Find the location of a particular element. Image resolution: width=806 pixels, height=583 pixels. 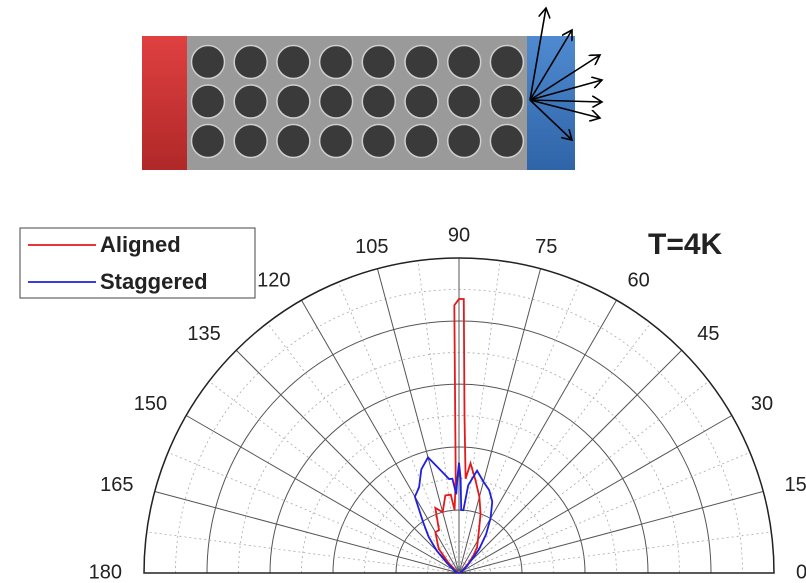

annotation: T=4K is located at coordinates (685, 244).